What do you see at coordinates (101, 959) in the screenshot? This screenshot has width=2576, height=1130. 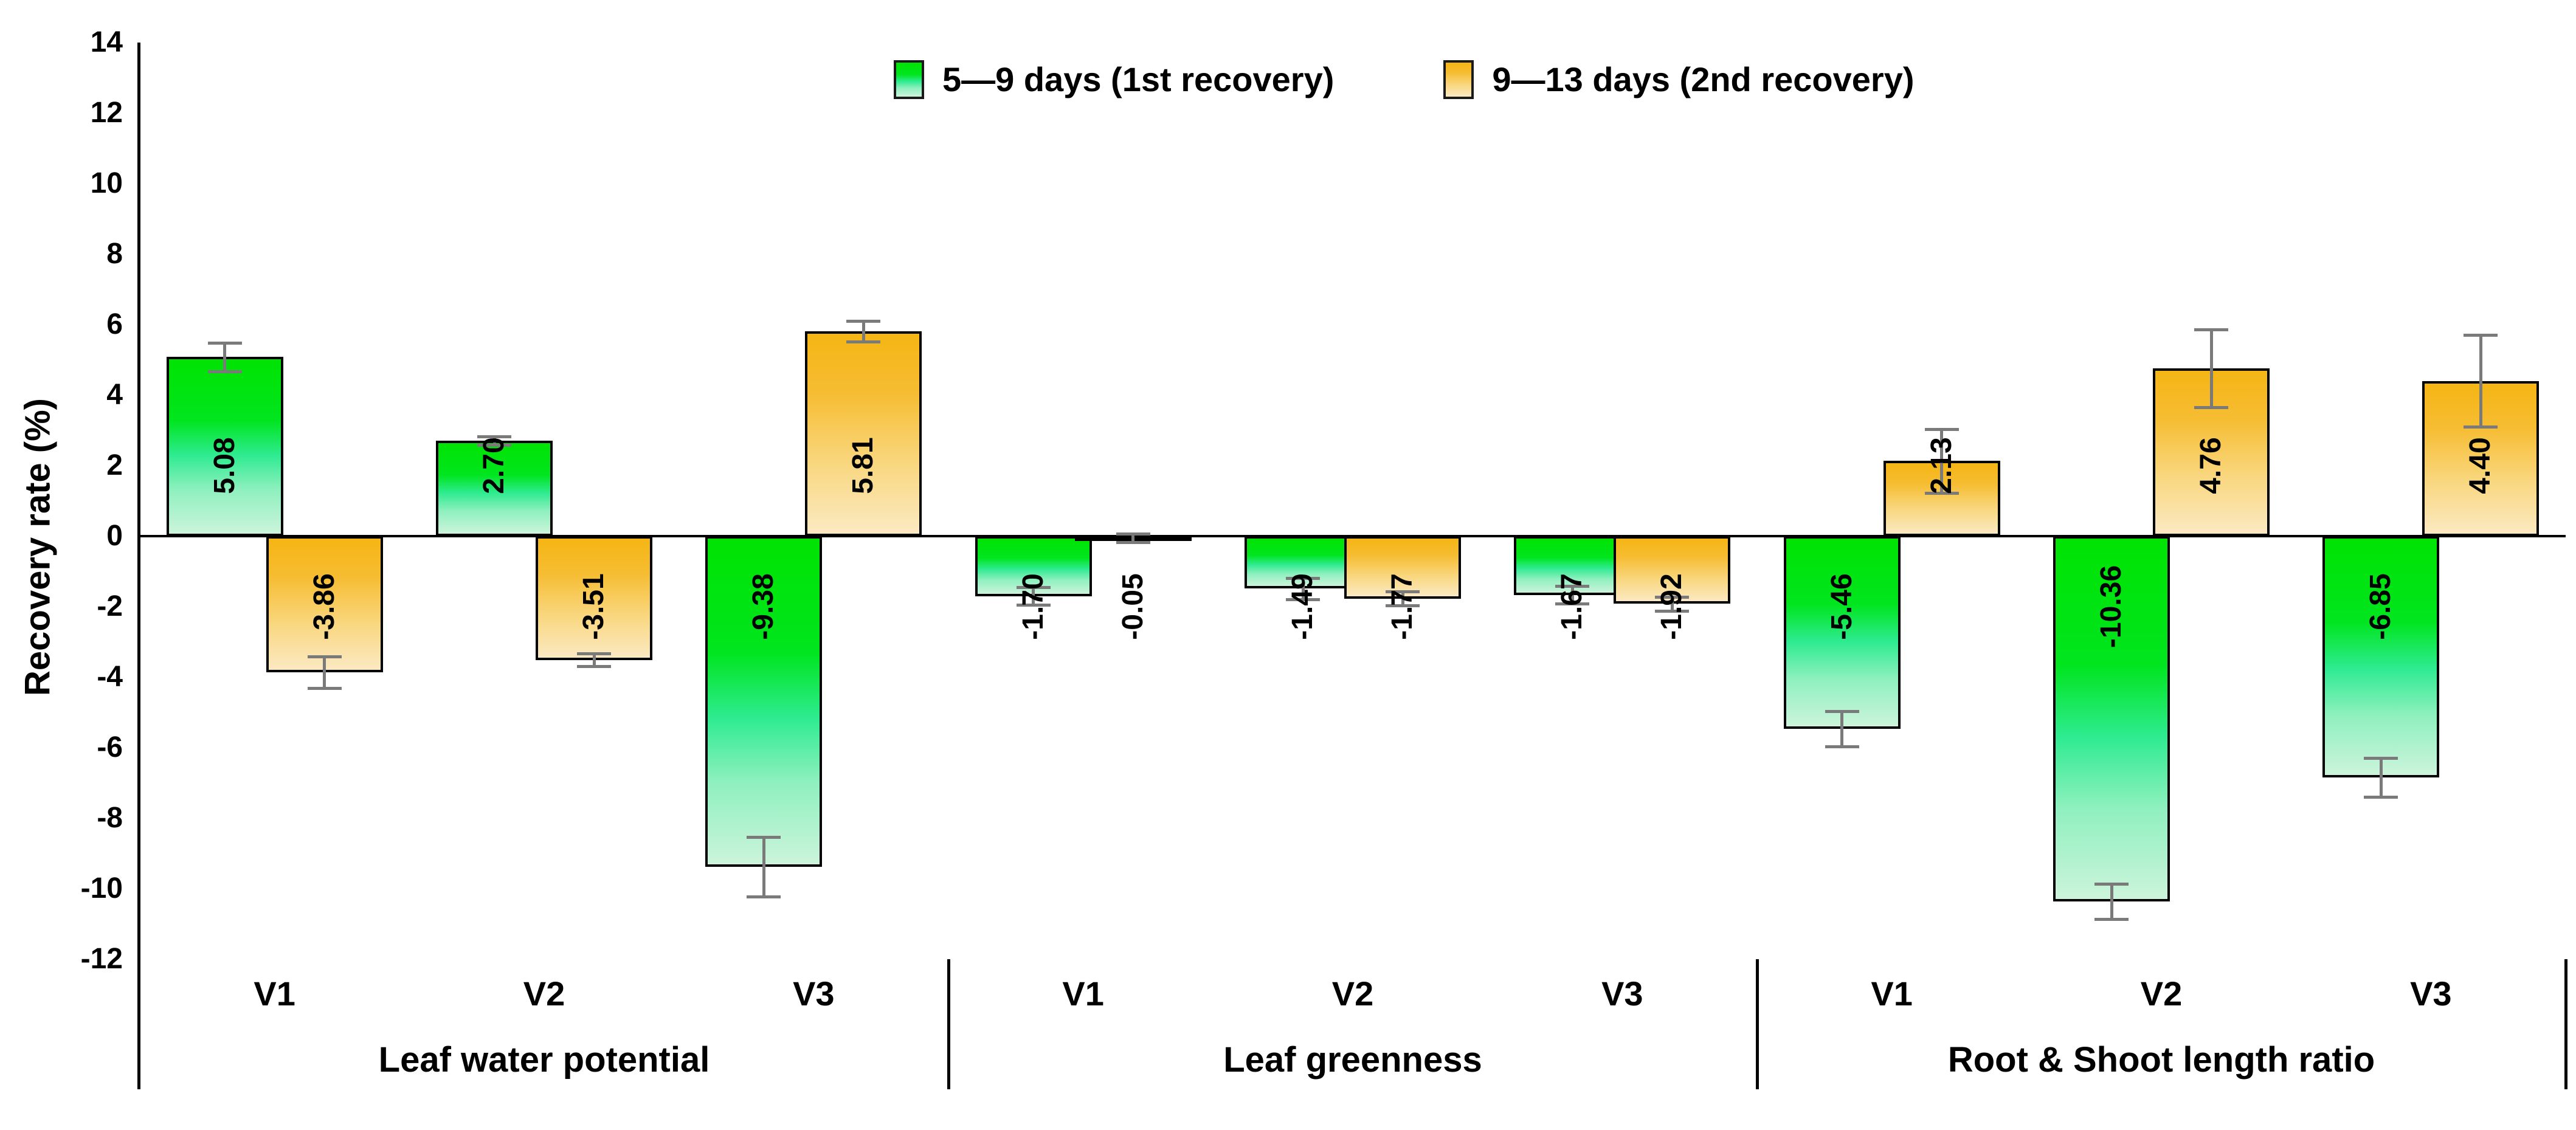 I see `y-tick-label: -12` at bounding box center [101, 959].